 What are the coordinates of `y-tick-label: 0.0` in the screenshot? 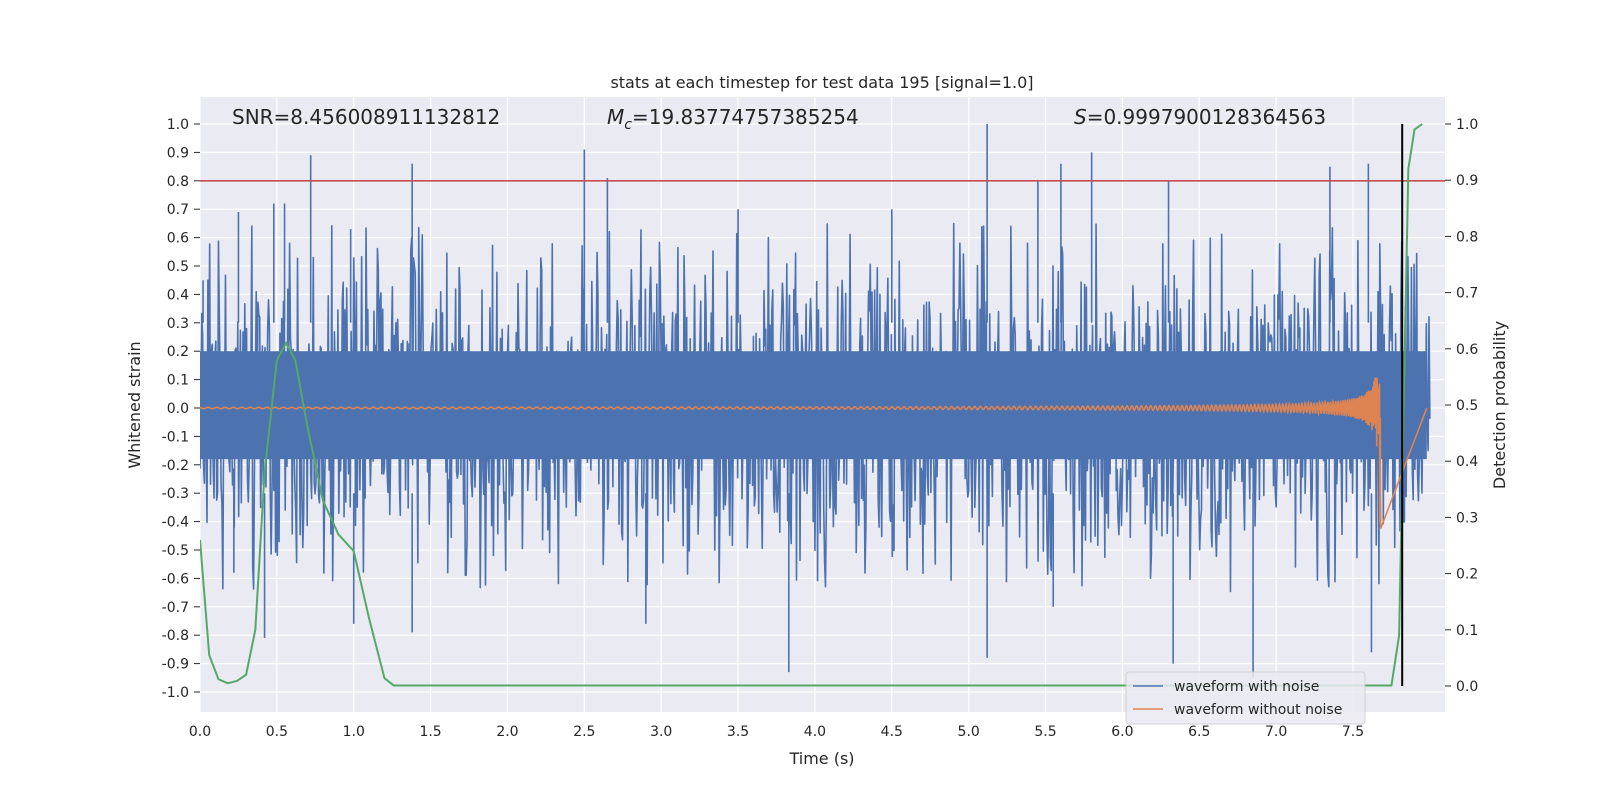 It's located at (178, 409).